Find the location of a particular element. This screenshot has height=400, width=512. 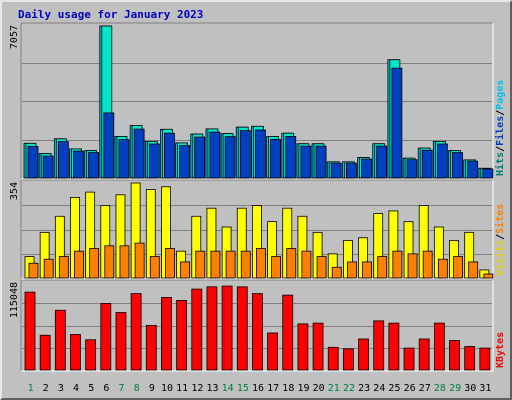

day-label-26: 26 is located at coordinates (410, 388).